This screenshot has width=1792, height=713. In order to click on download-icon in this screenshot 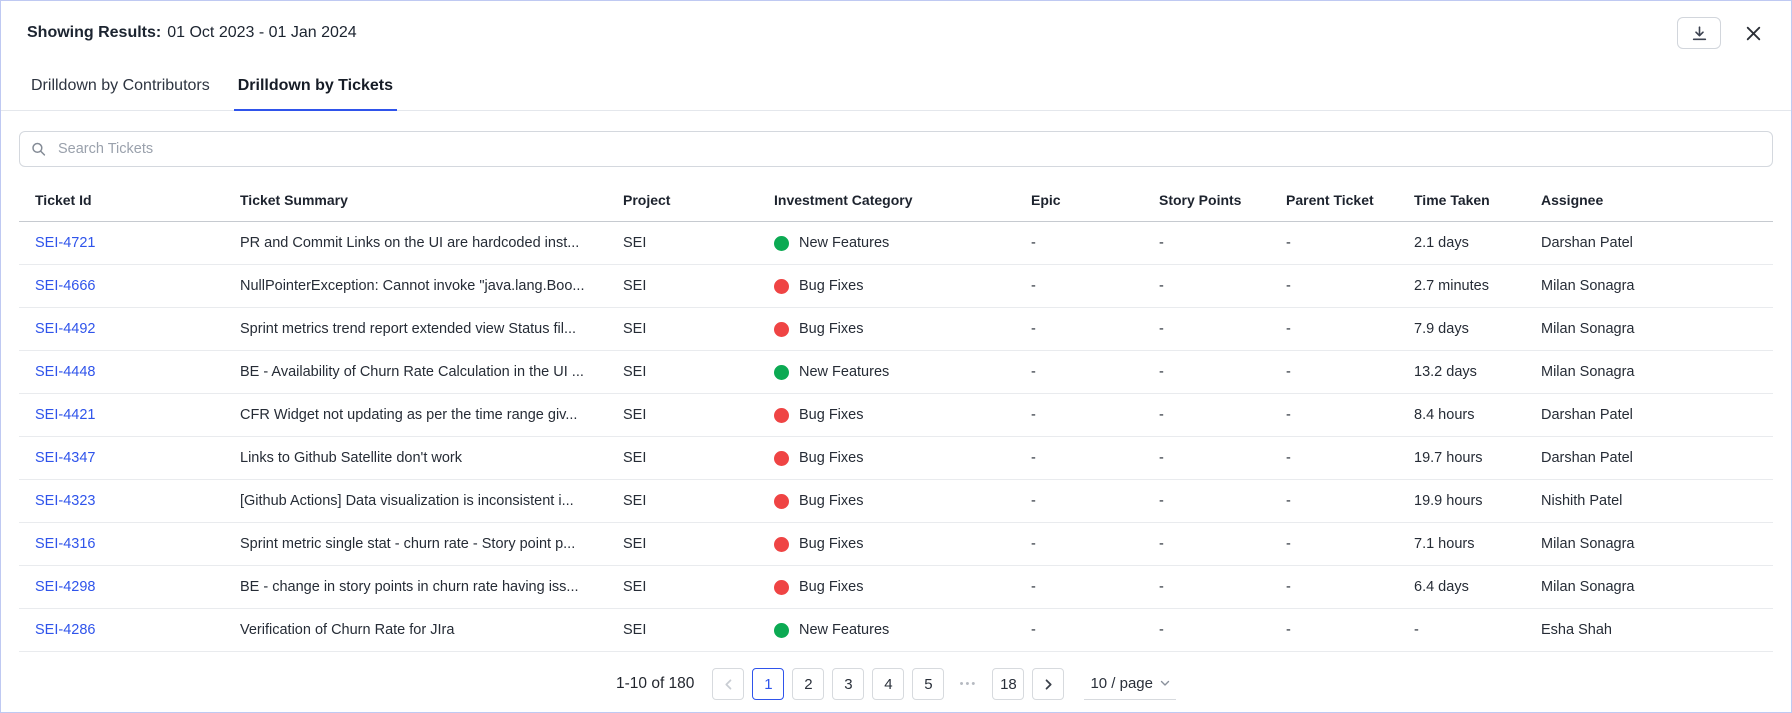, I will do `click(1699, 32)`.